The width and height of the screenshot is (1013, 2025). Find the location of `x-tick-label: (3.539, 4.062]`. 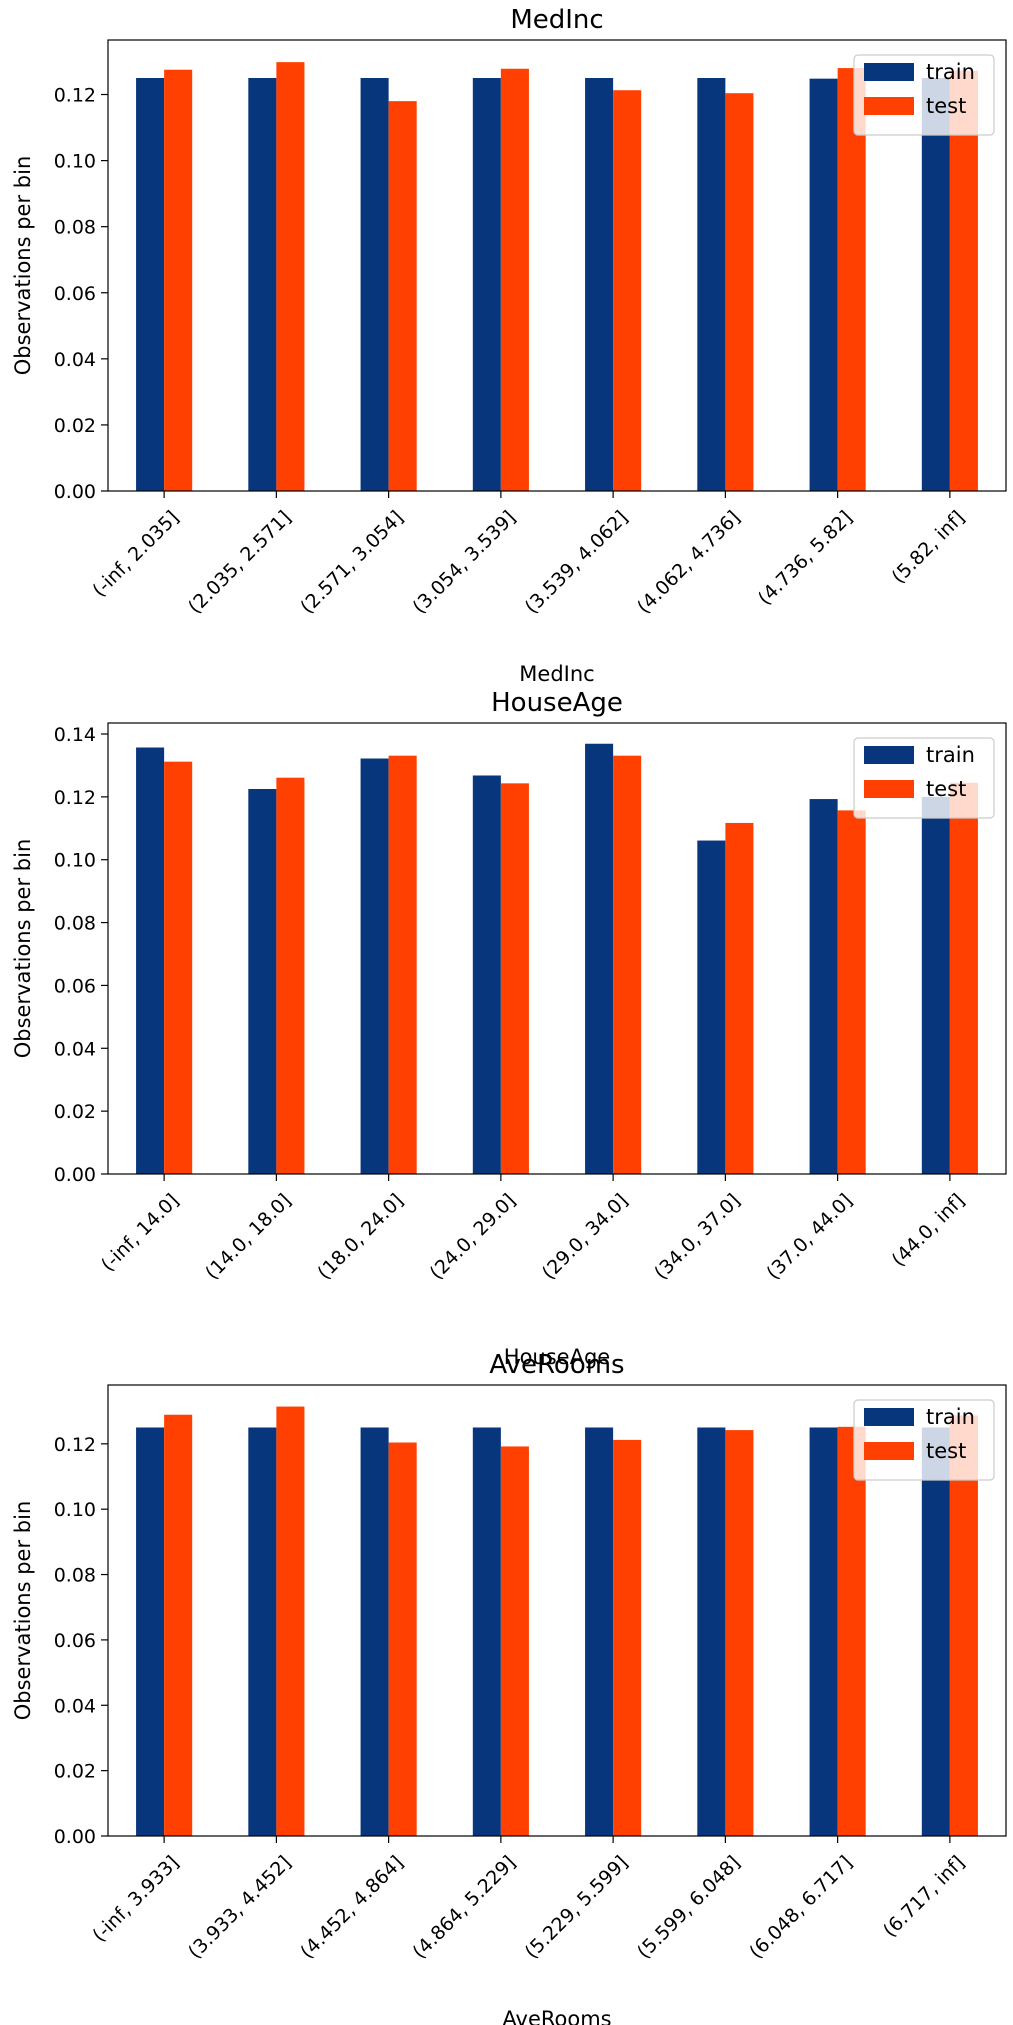

x-tick-label: (3.539, 4.062] is located at coordinates (577, 563).